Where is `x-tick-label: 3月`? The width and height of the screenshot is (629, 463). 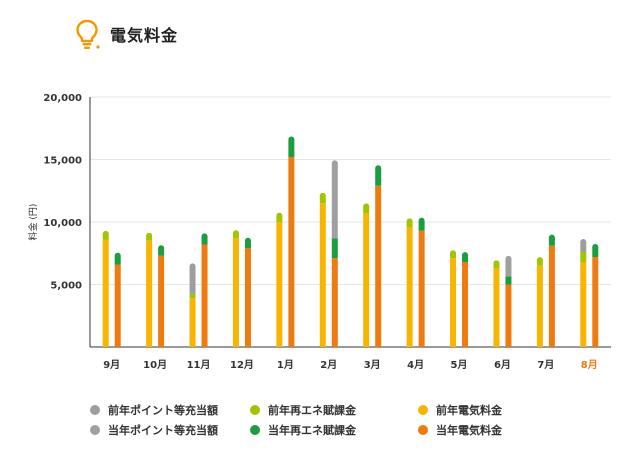
x-tick-label: 3月 is located at coordinates (372, 365).